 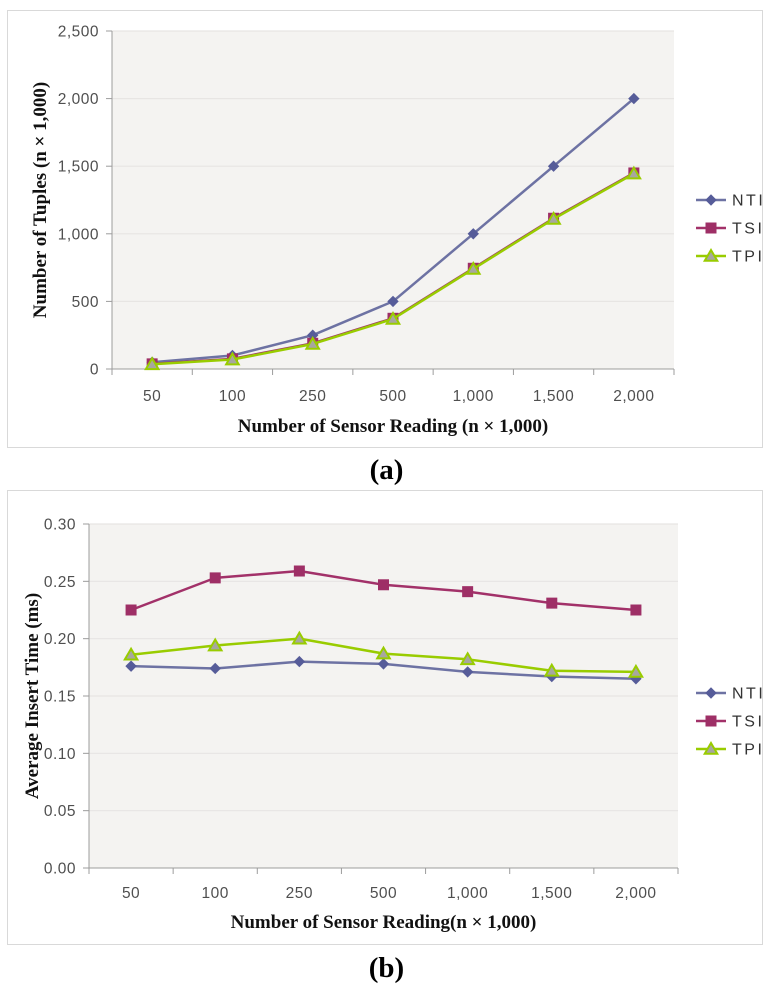 What do you see at coordinates (94, 370) in the screenshot?
I see `y-tick-label: 0` at bounding box center [94, 370].